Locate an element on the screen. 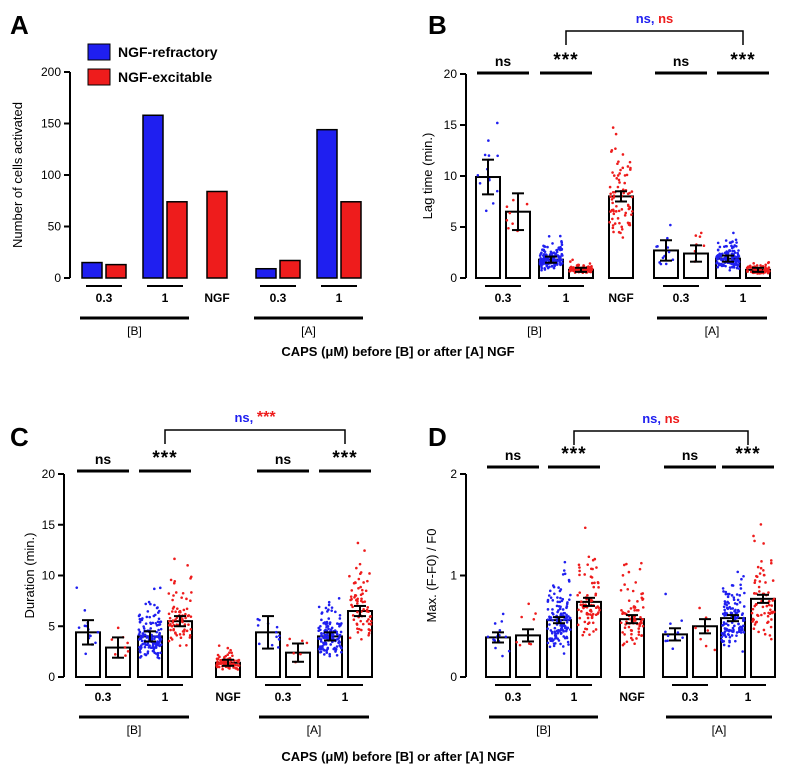 The height and width of the screenshot is (777, 790). group-label-c: 1 is located at coordinates (345, 697).